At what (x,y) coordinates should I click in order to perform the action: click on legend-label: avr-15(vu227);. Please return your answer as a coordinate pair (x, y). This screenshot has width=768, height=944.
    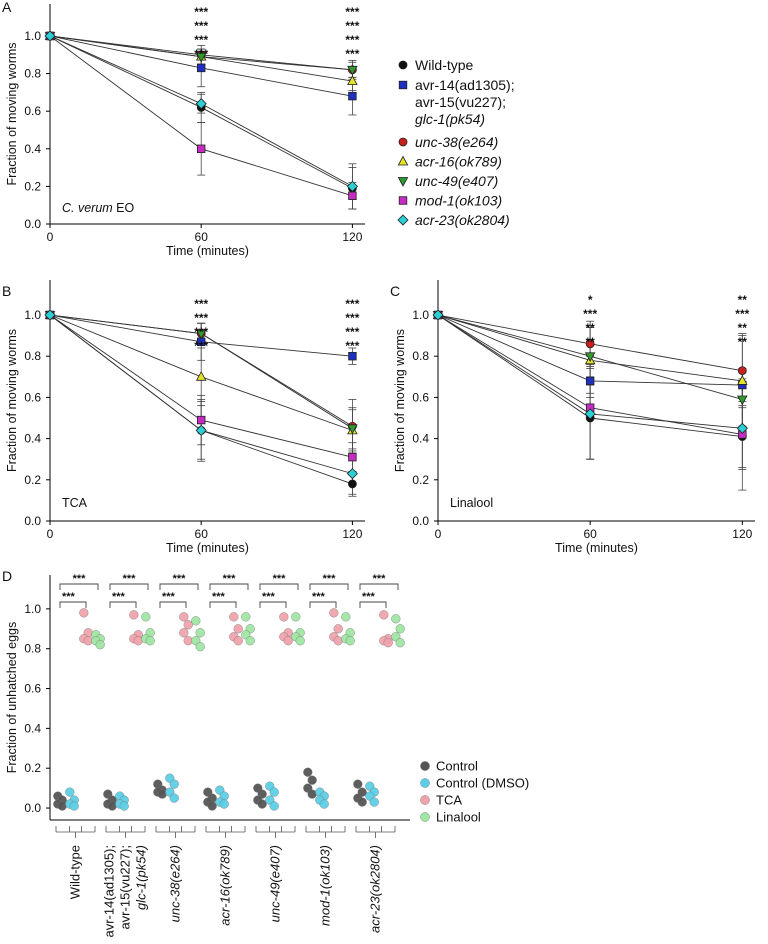
    Looking at the image, I should click on (460, 102).